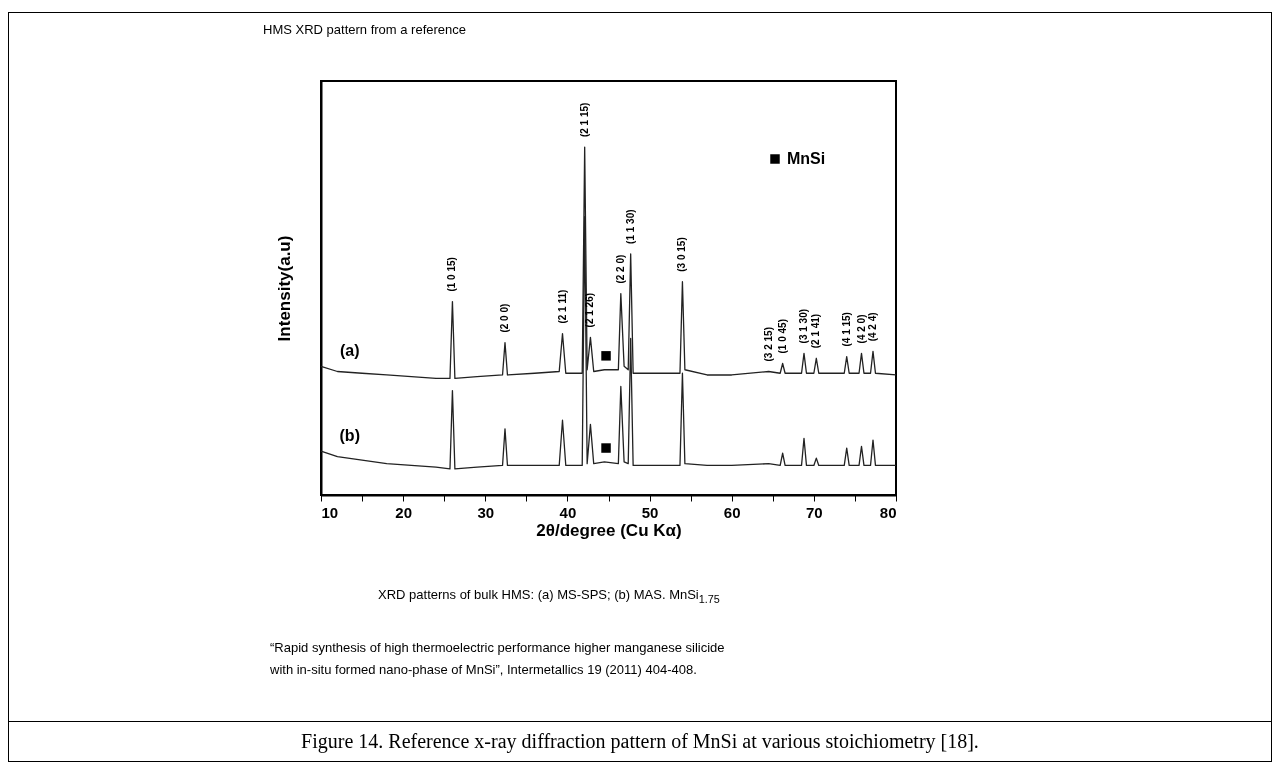 The image size is (1277, 766). What do you see at coordinates (816, 331) in the screenshot?
I see `annotation: (2 1 41)` at bounding box center [816, 331].